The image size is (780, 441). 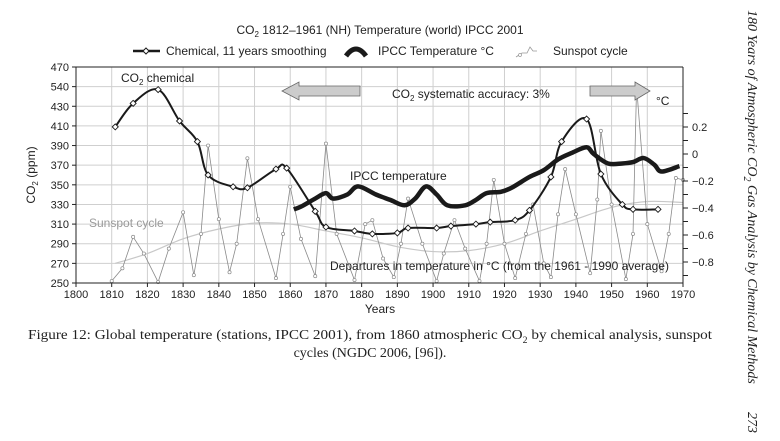 I want to click on legend-item-chemical: Chemical, 11 years smoothing, so click(x=230, y=51).